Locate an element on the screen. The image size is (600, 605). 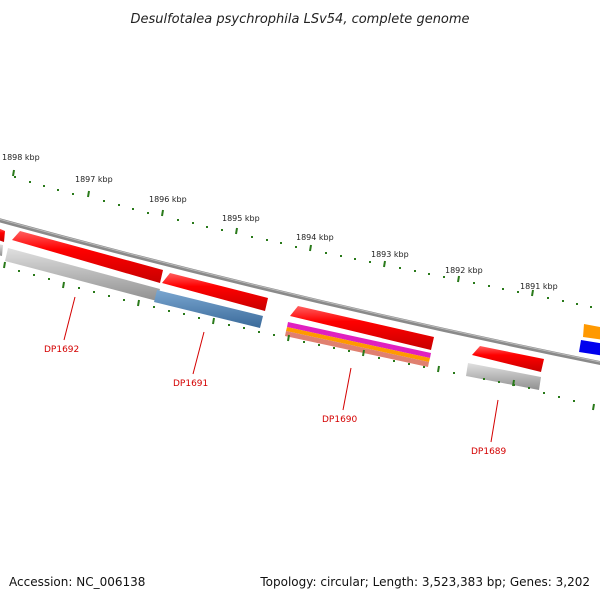
scale-label-1891: 1891 kbp is located at coordinates (539, 286).